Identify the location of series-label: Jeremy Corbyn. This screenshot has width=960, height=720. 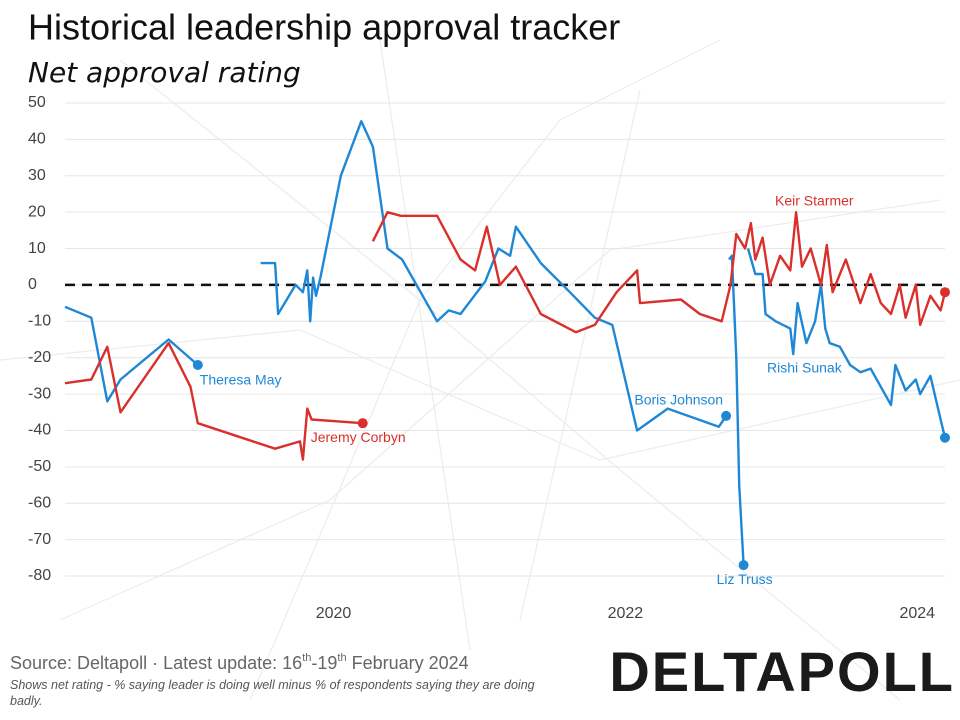
(358, 437).